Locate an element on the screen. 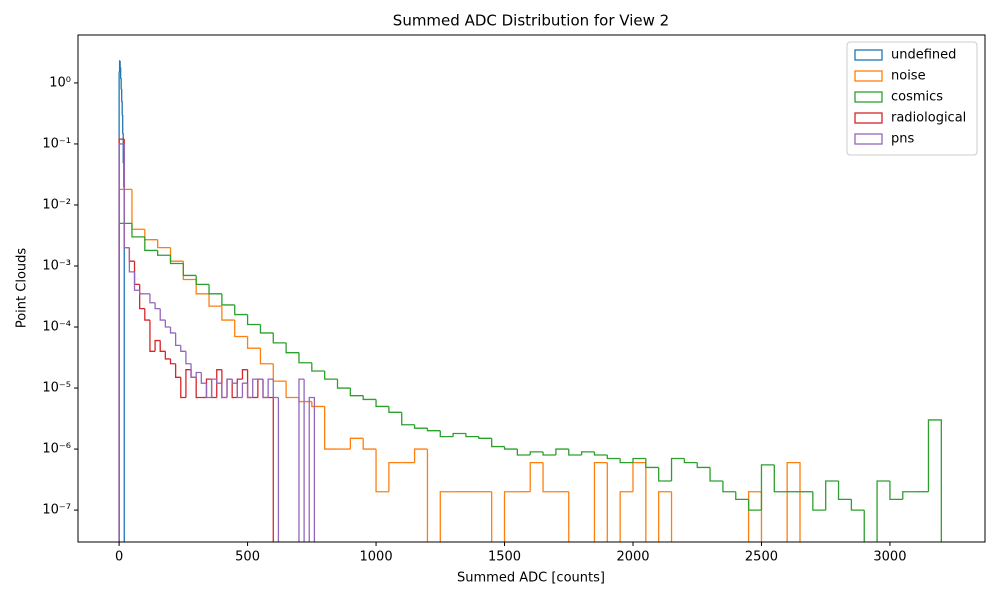 This screenshot has height=600, width=1000. y-tick-label: 10⁻² is located at coordinates (56, 204).